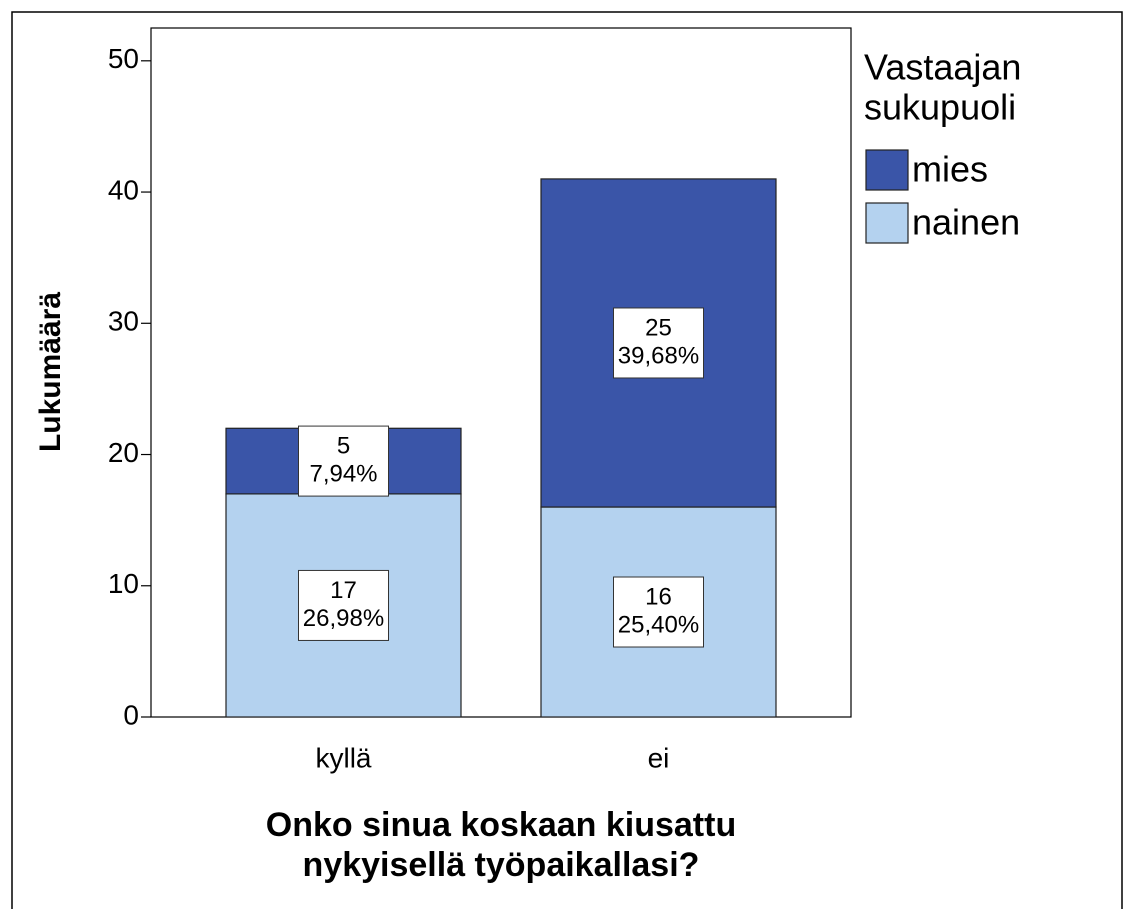  What do you see at coordinates (343, 618) in the screenshot?
I see `data-label: 26,98%` at bounding box center [343, 618].